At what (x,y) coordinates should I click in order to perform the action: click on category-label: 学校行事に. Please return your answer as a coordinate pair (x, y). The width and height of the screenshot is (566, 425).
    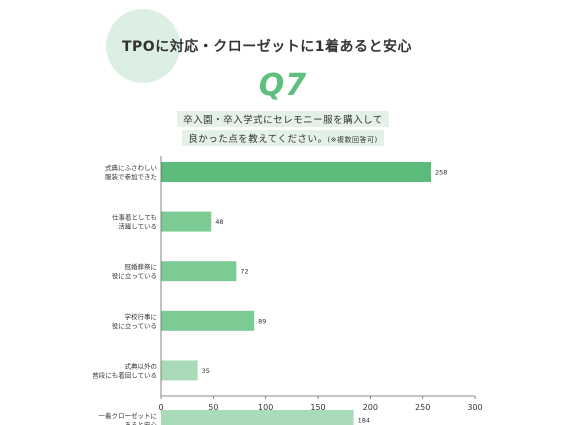
    Looking at the image, I should click on (141, 316).